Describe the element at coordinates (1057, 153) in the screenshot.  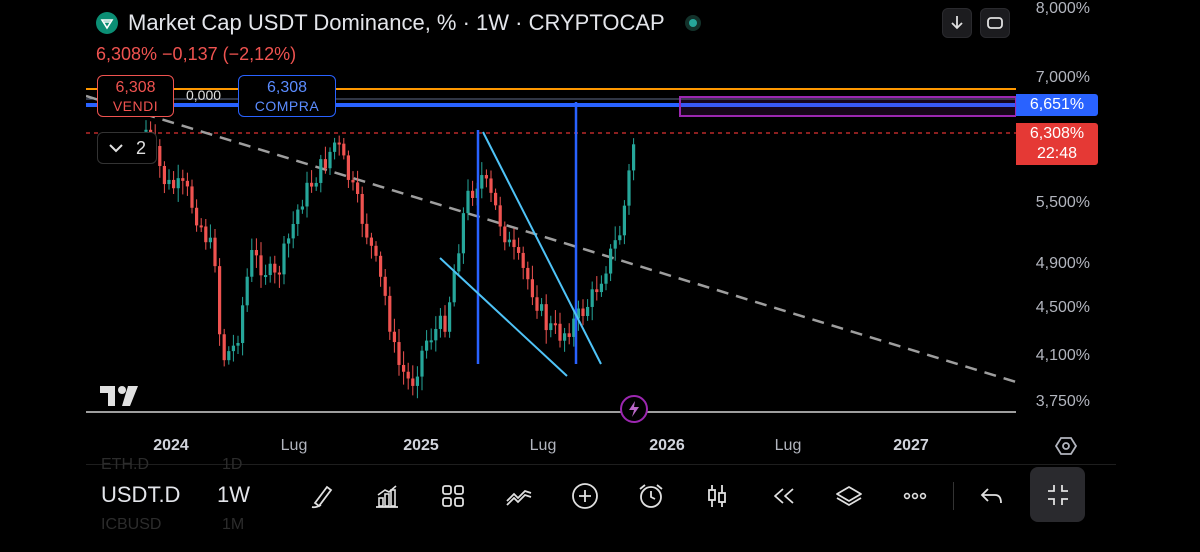
I see `bar-countdown: 22:48` at that location.